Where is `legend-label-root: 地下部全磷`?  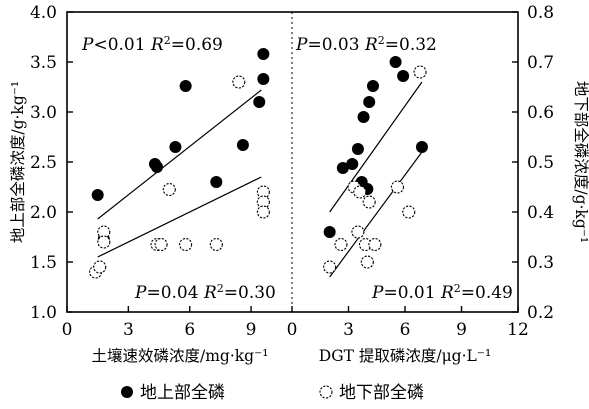 legend-label-root: 地下部全磷 is located at coordinates (381, 393).